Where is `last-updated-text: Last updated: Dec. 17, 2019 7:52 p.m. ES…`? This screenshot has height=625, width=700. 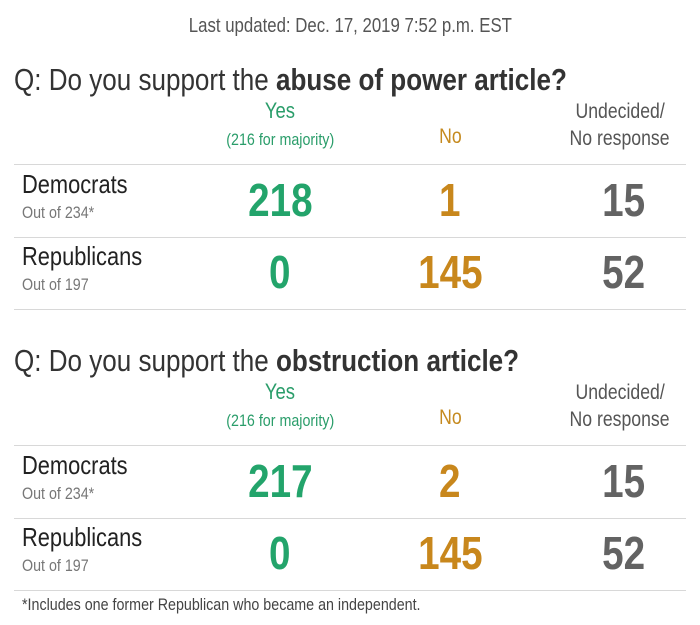 last-updated-text: Last updated: Dec. 17, 2019 7:52 p.m. ES… is located at coordinates (350, 26).